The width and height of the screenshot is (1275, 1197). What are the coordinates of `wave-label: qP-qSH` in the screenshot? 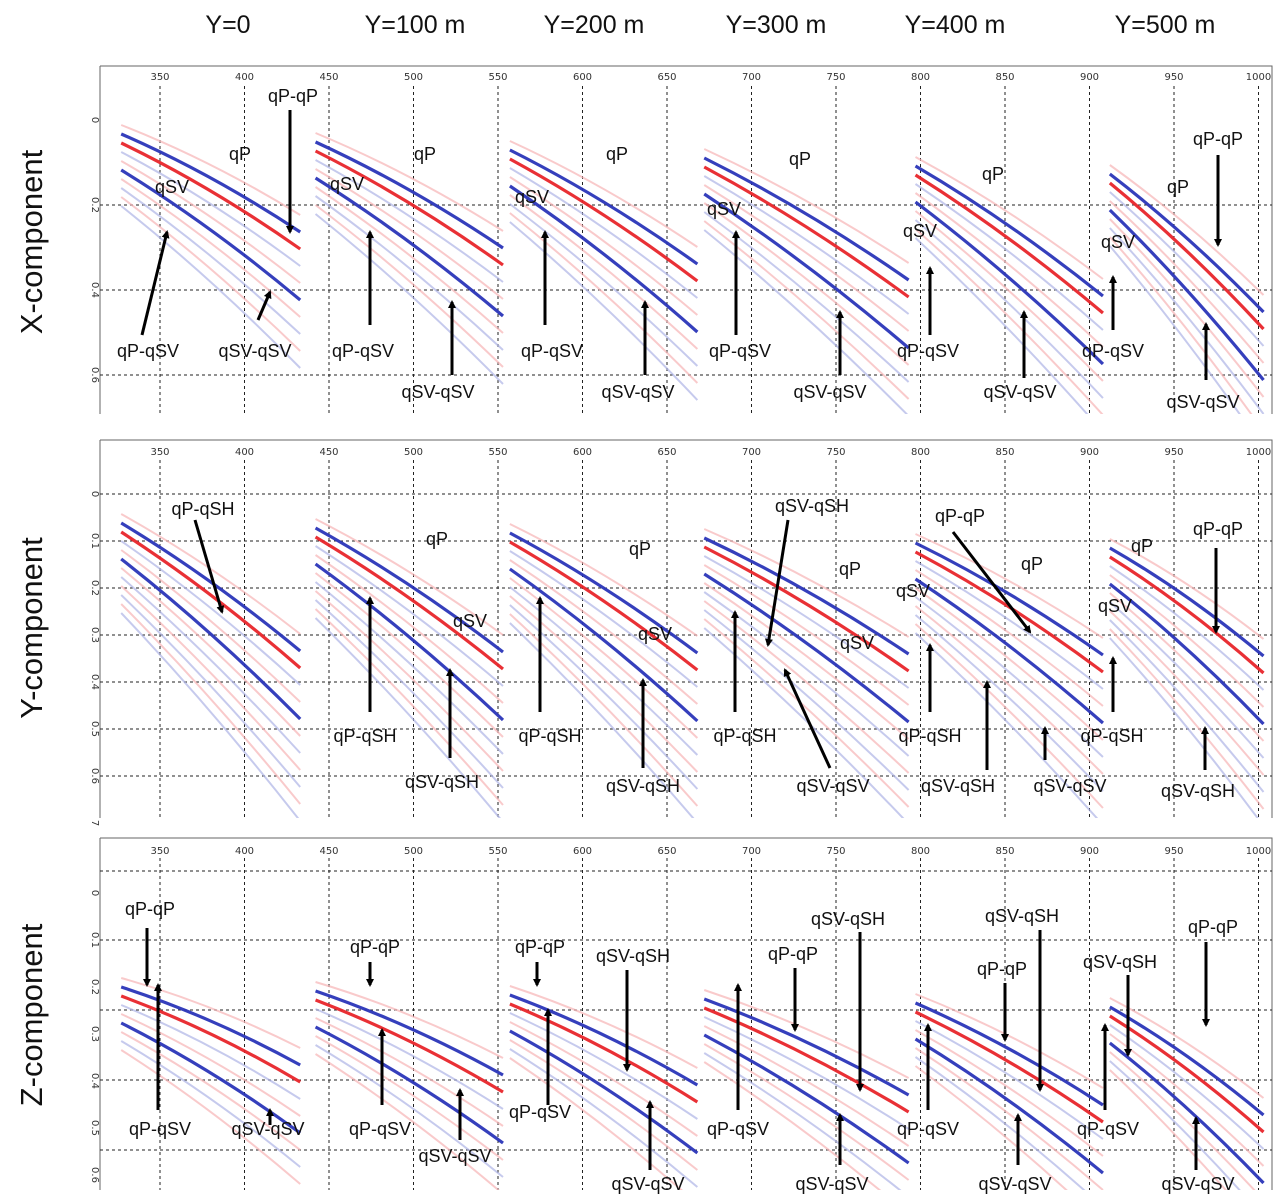 It's located at (364, 736).